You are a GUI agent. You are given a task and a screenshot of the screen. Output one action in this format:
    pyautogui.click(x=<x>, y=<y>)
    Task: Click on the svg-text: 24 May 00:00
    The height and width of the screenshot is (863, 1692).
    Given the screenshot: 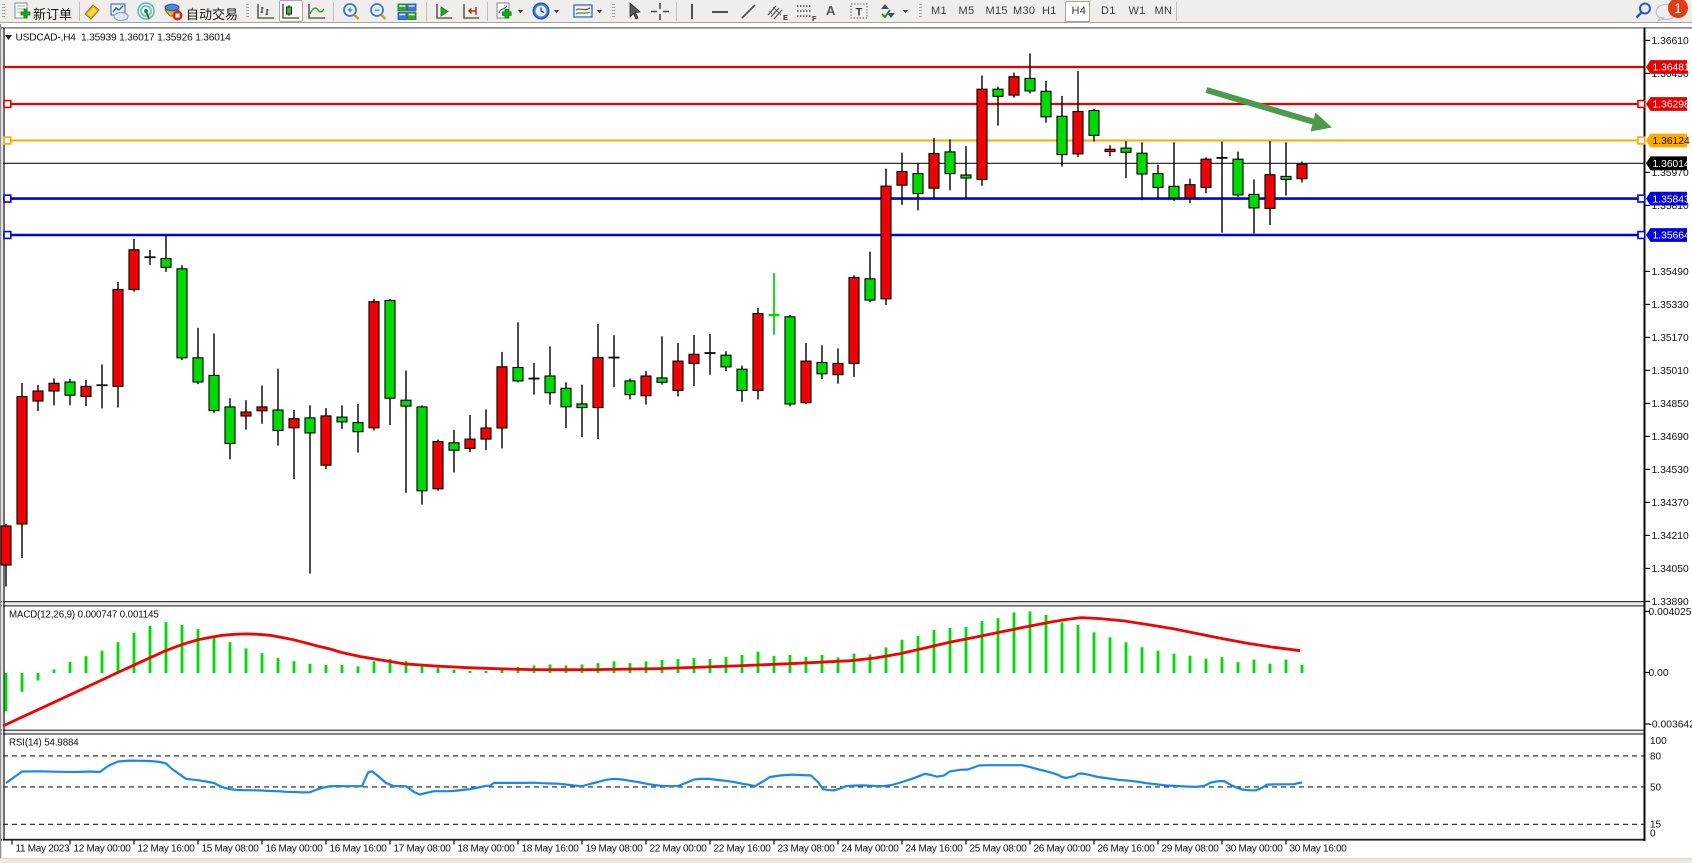 What is the action you would take?
    pyautogui.click(x=871, y=849)
    